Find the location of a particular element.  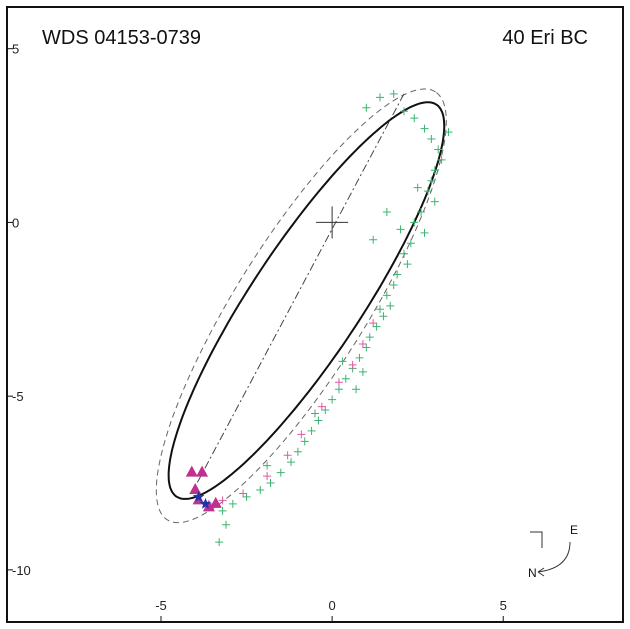

compass-east-label: E is located at coordinates (574, 530).